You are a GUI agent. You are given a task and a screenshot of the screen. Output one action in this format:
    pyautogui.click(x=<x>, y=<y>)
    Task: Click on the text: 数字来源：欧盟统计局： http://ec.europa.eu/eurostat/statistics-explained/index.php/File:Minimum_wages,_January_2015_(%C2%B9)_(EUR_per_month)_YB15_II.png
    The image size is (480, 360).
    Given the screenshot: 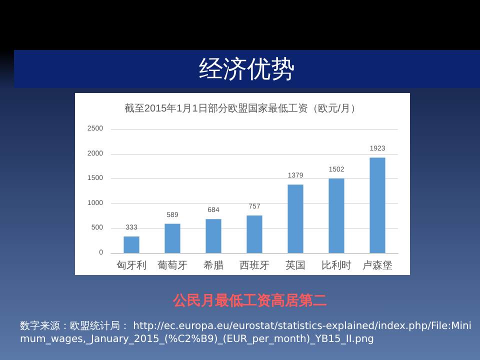 What is the action you would take?
    pyautogui.click(x=246, y=333)
    